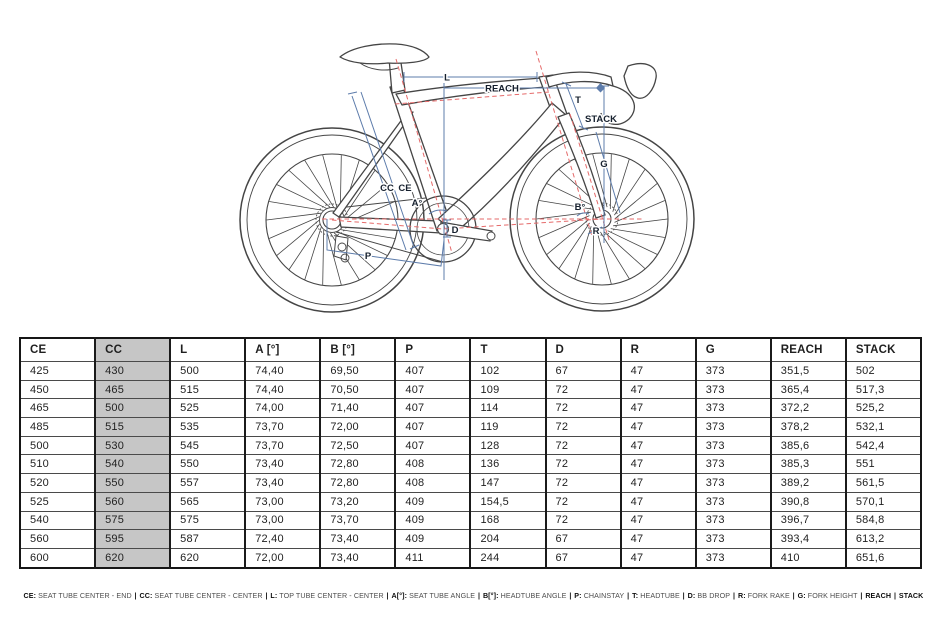 Image resolution: width=940 pixels, height=620 pixels. What do you see at coordinates (832, 595) in the screenshot?
I see `legend-label: FORK HEIGHT` at bounding box center [832, 595].